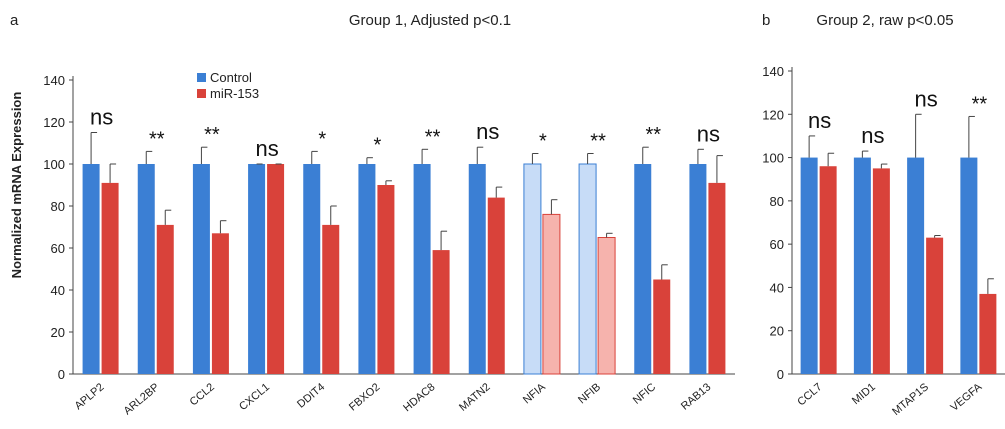  I want to click on panel-a-y-tick-label: 100, so click(54, 164).